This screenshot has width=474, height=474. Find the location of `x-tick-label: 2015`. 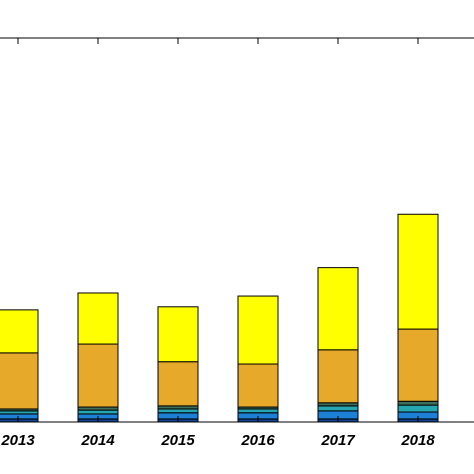

x-tick-label: 2015 is located at coordinates (177, 440).